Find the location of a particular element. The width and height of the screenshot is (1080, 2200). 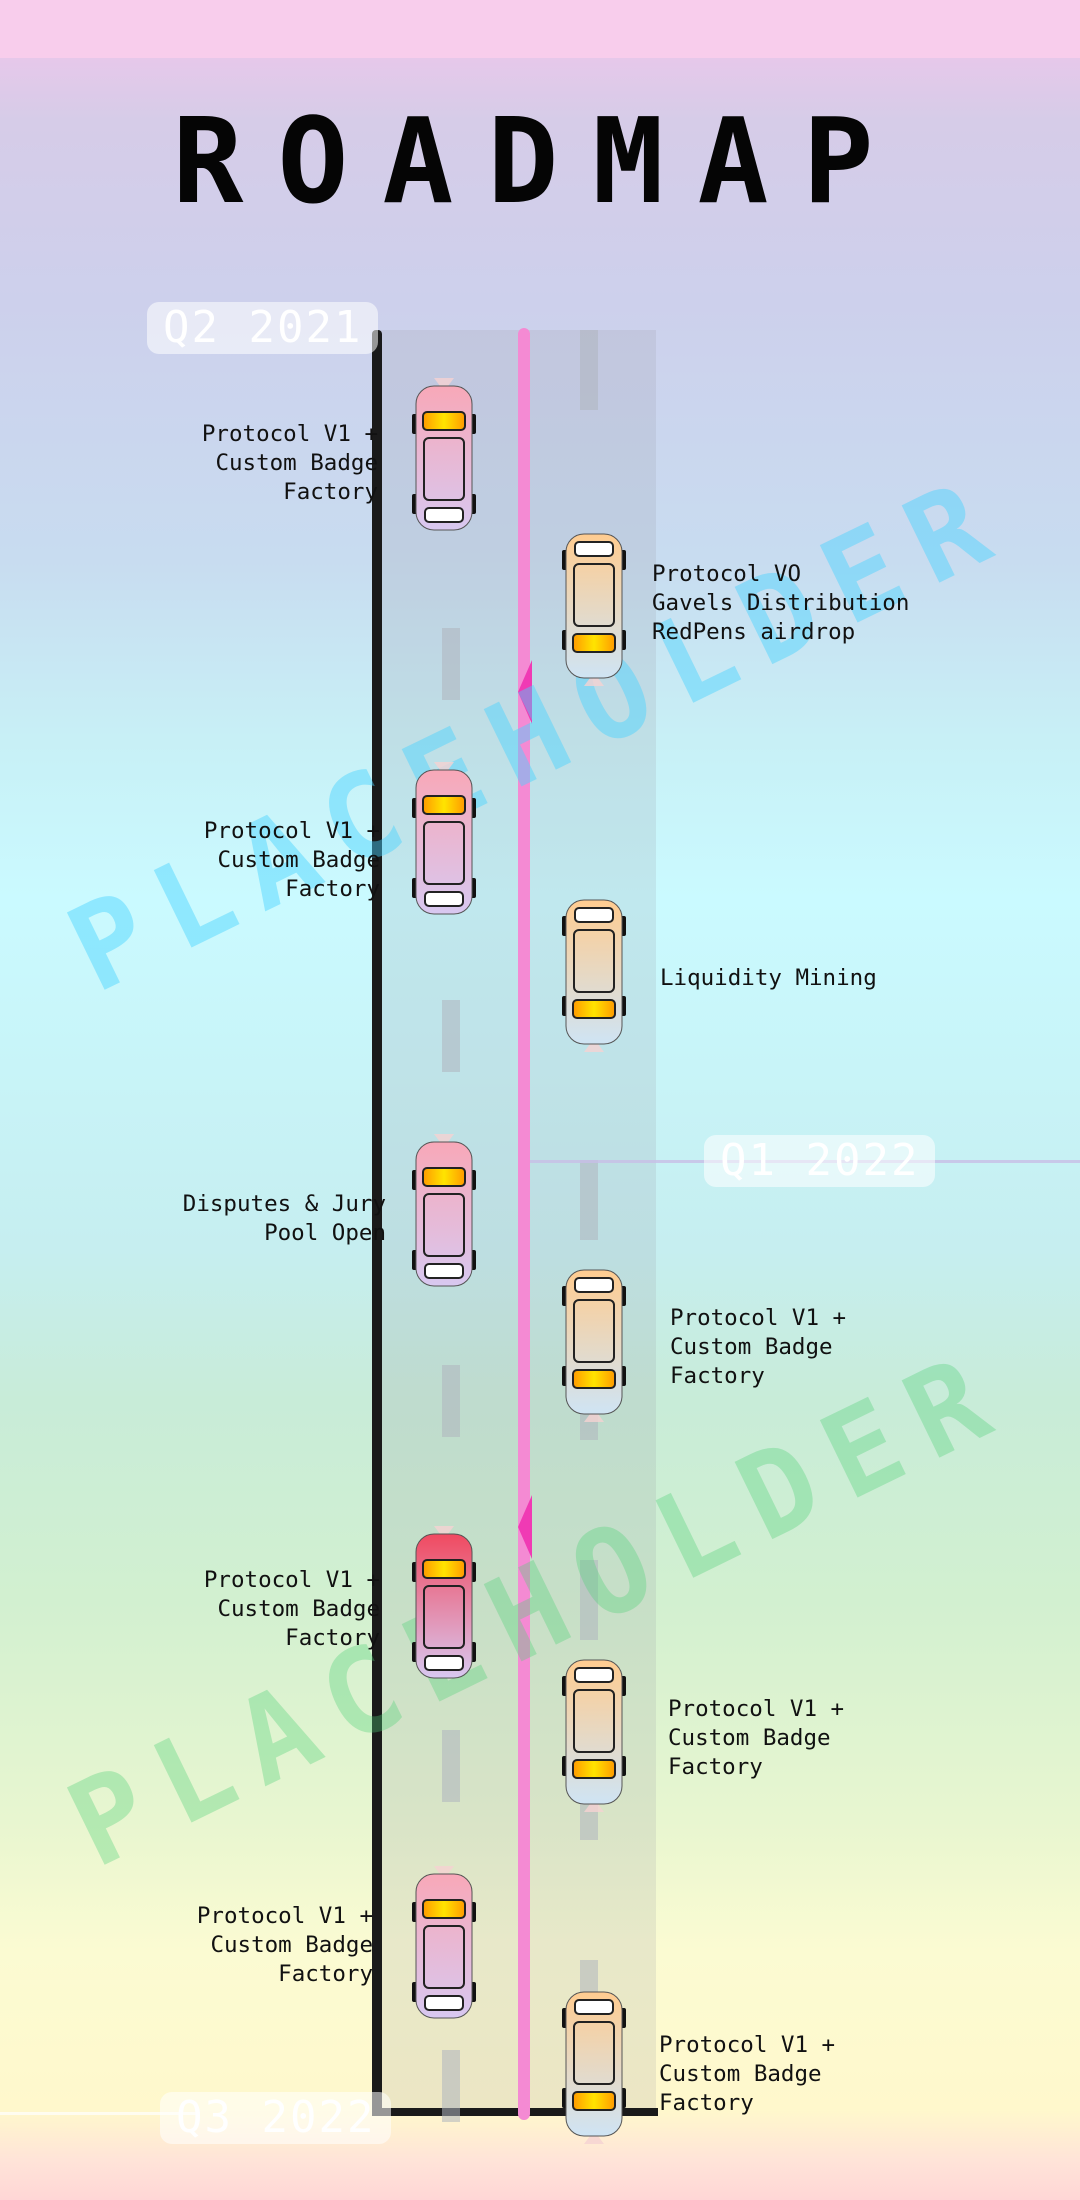

quarter-divider is located at coordinates (100, 2113).